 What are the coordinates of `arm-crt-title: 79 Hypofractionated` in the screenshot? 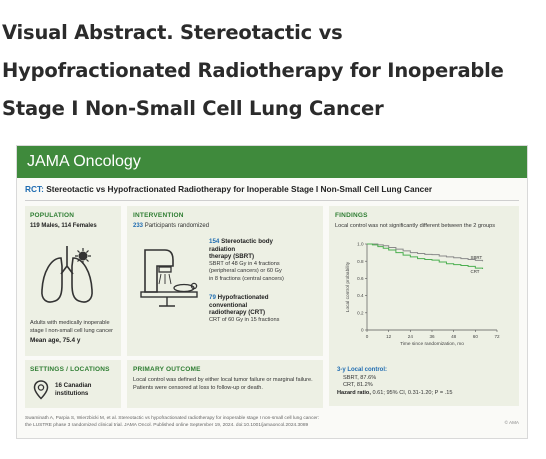 It's located at (244, 298).